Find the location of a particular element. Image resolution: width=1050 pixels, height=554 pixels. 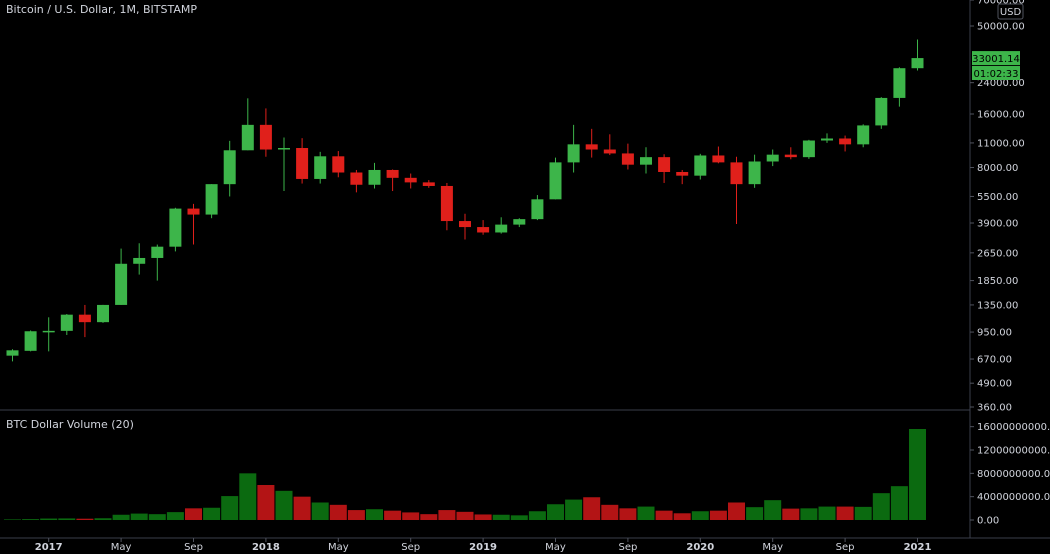

time-tick-label: 2020 is located at coordinates (700, 547).